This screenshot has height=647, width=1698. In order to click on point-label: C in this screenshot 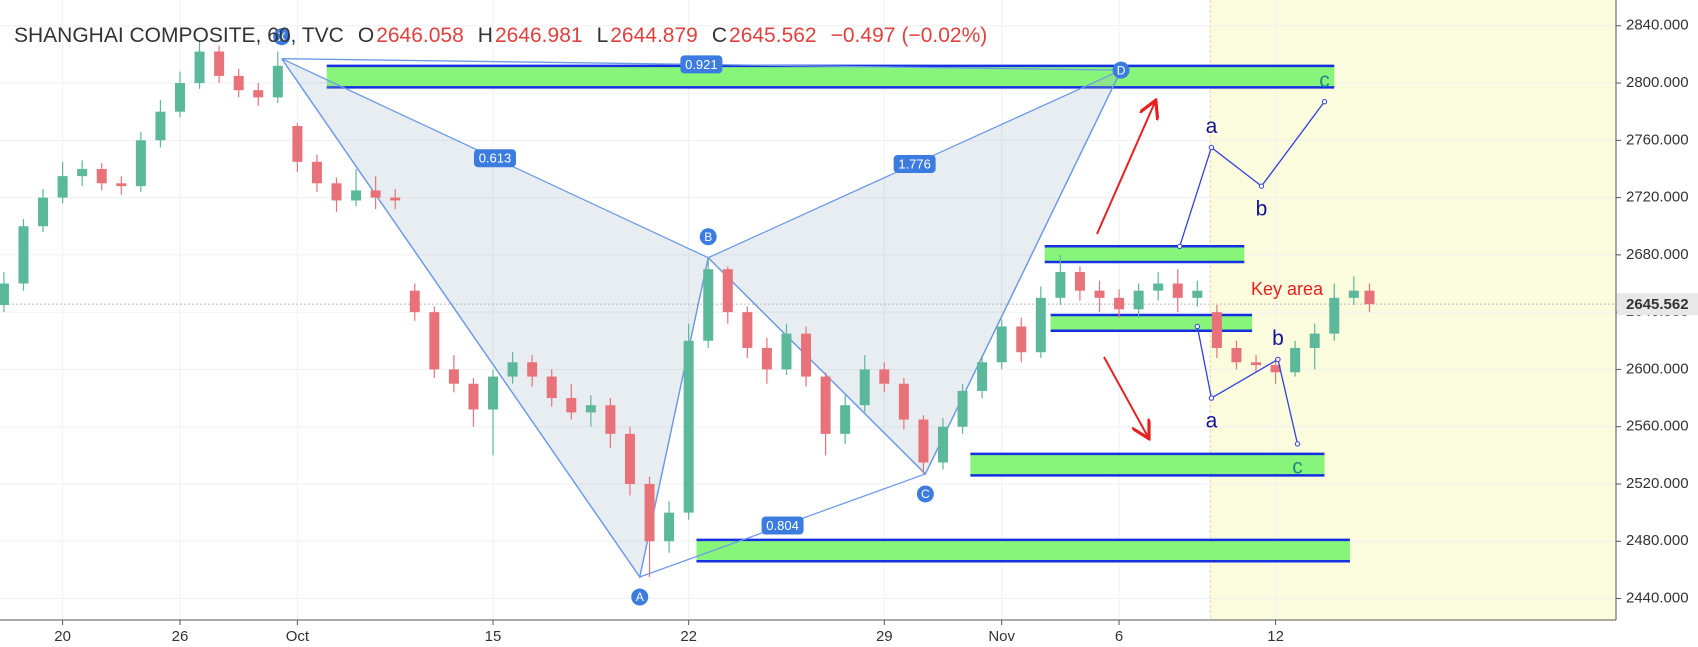, I will do `click(925, 494)`.